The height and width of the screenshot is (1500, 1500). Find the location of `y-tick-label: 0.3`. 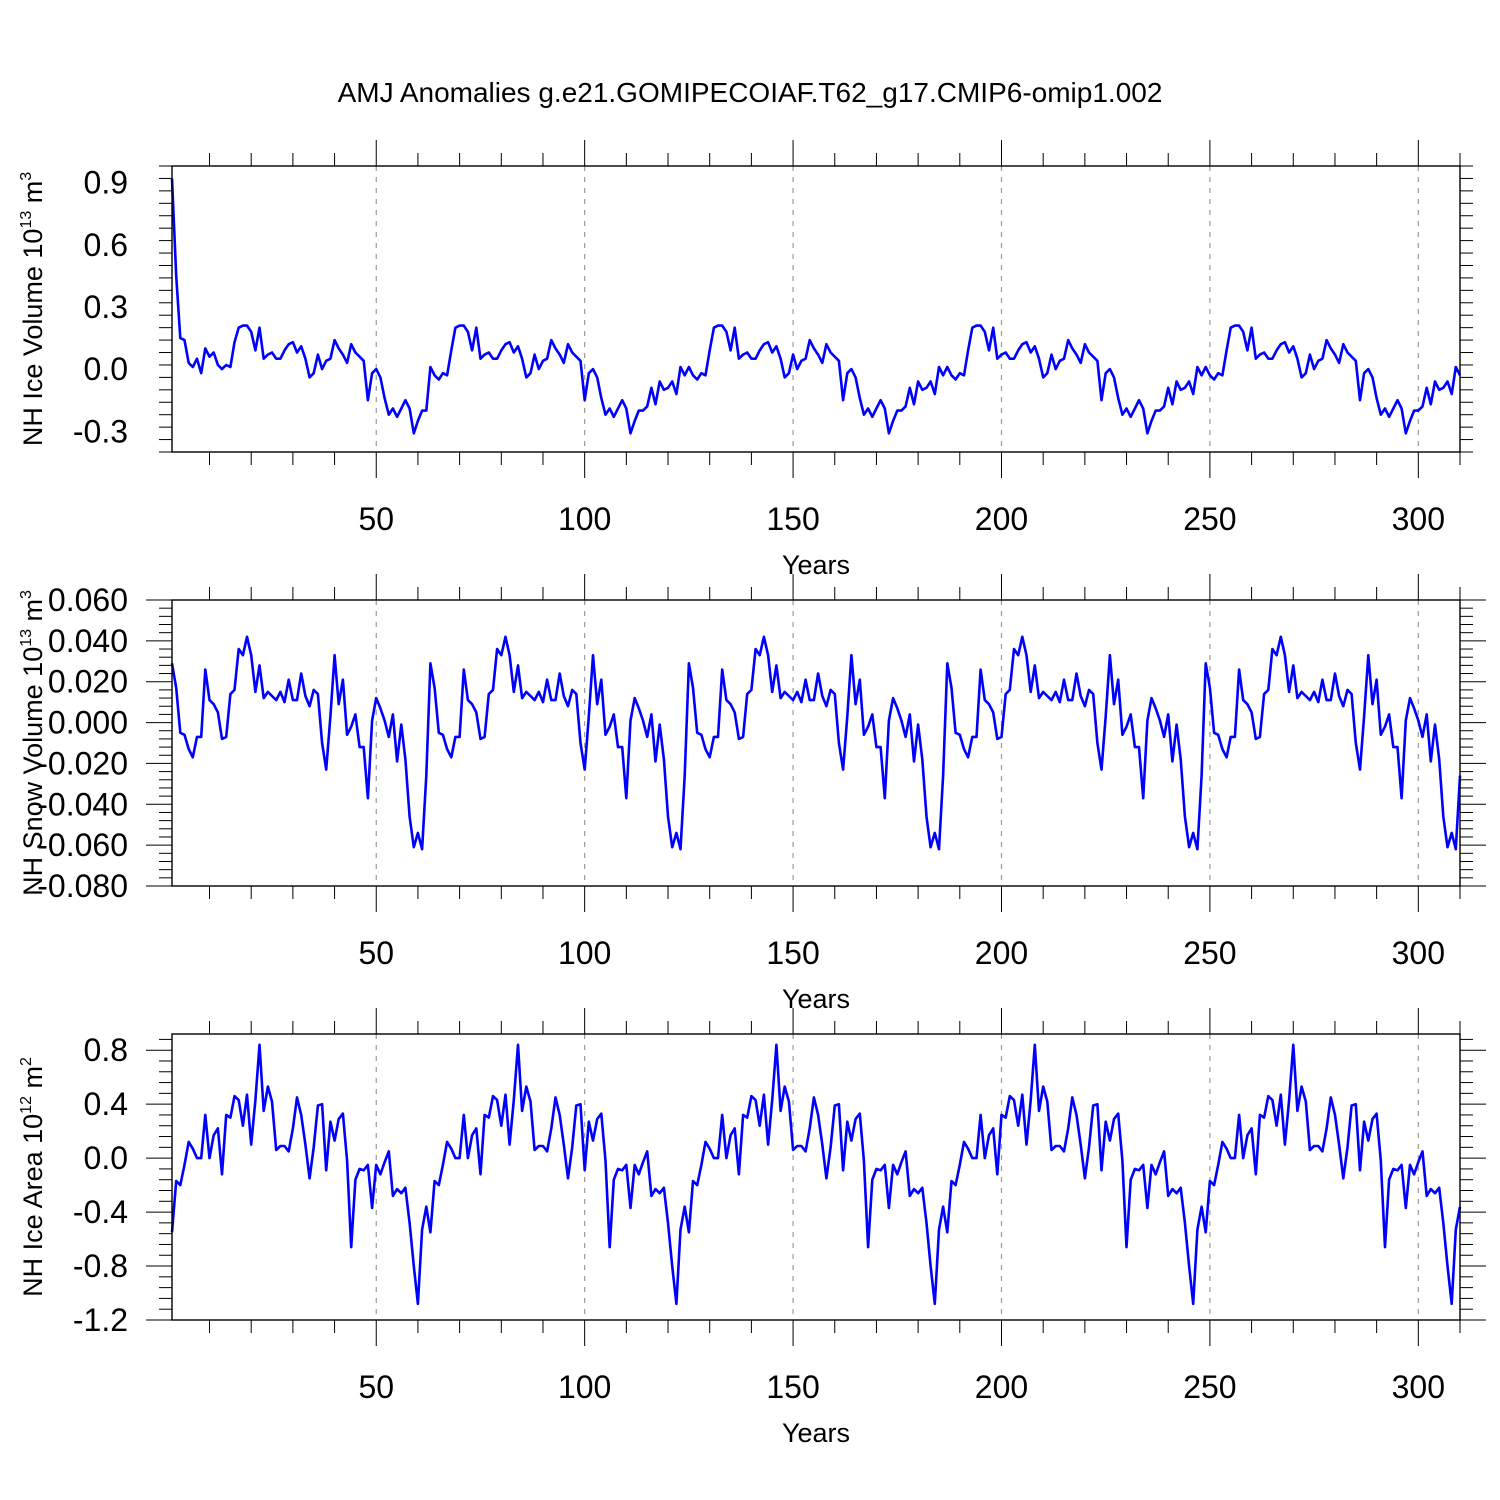

y-tick-label: 0.3 is located at coordinates (106, 307).